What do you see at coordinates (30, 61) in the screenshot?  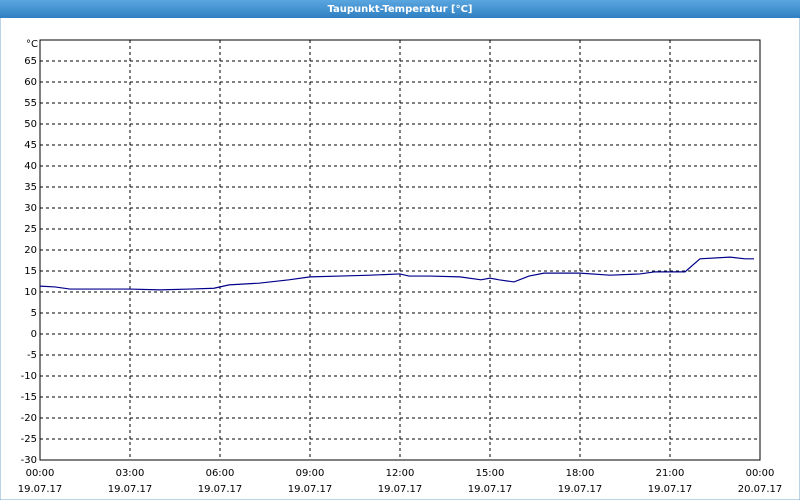 I see `y-tick-label: 65` at bounding box center [30, 61].